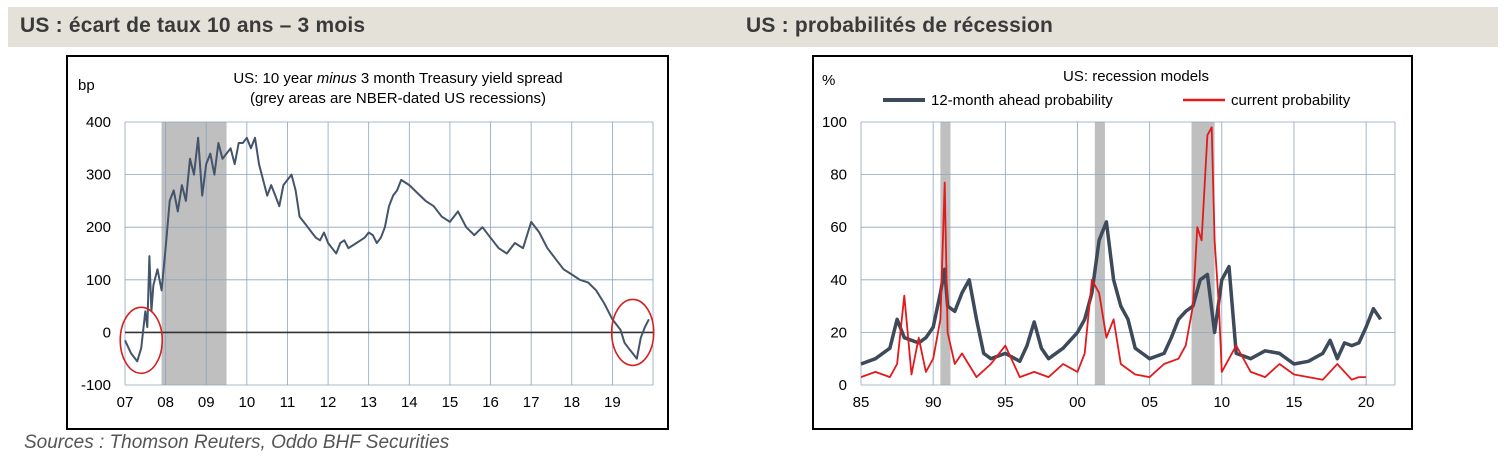 The width and height of the screenshot is (1504, 458). Describe the element at coordinates (369, 27) in the screenshot. I see `left-title-band` at that location.